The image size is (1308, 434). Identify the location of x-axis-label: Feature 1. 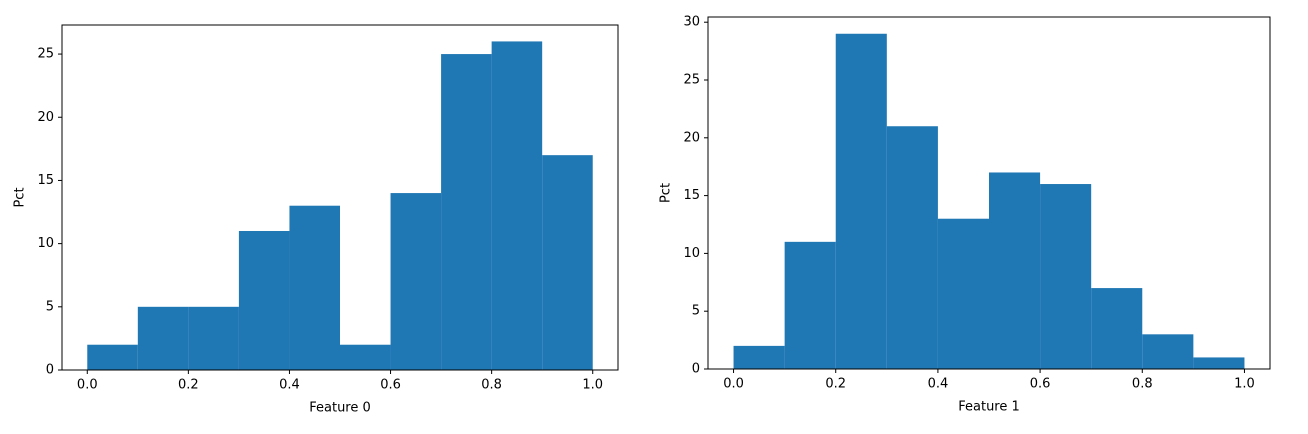
(989, 407).